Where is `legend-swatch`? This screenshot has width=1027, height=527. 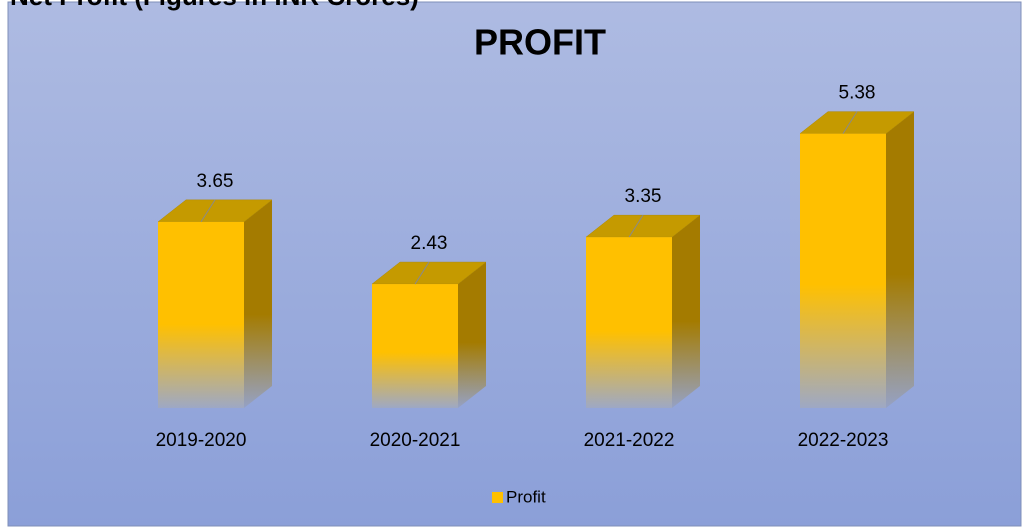
legend-swatch is located at coordinates (497, 497).